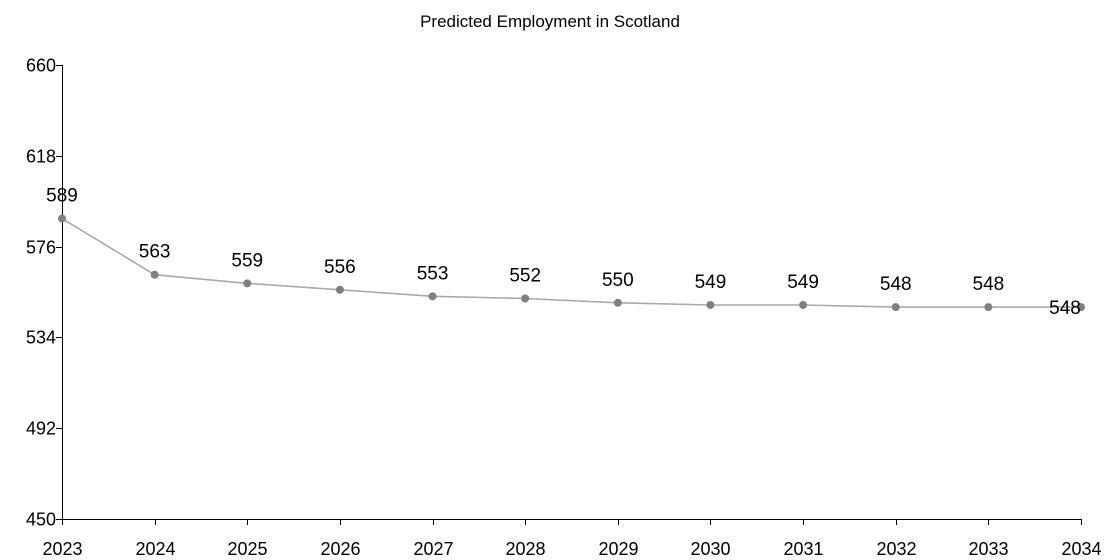  Describe the element at coordinates (155, 549) in the screenshot. I see `x-tick-label: 2024` at that location.